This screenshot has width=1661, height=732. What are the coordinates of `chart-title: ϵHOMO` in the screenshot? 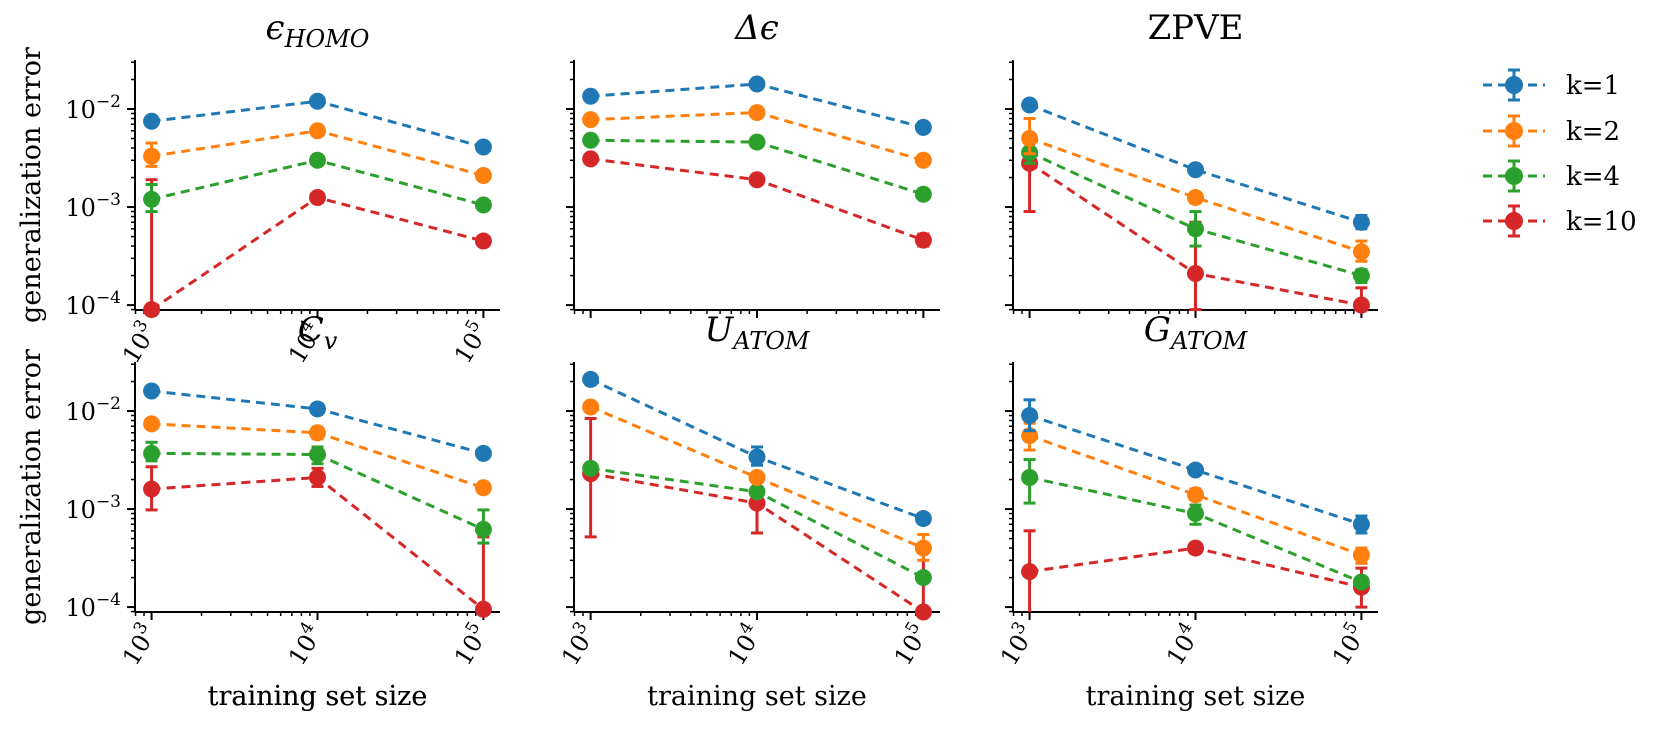 It's located at (318, 30).